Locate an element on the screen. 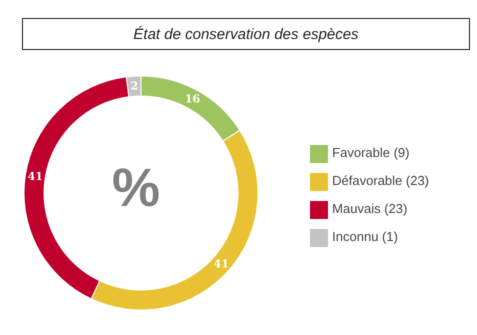 Image resolution: width=477 pixels, height=335 pixels. data-label: 16 is located at coordinates (192, 99).